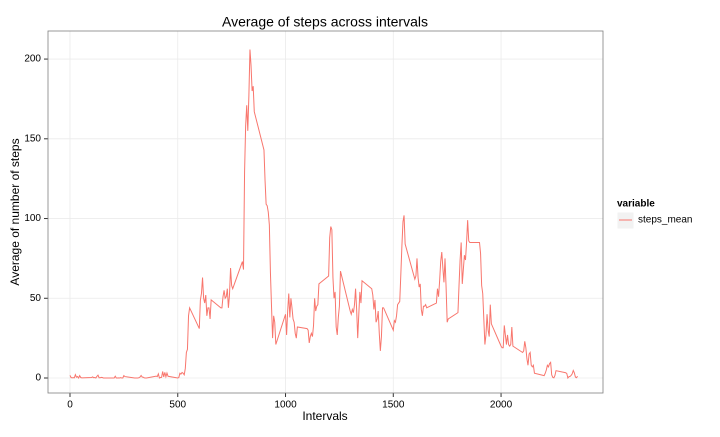 This screenshot has height=437, width=720. I want to click on legend-label: steps_mean, so click(665, 220).